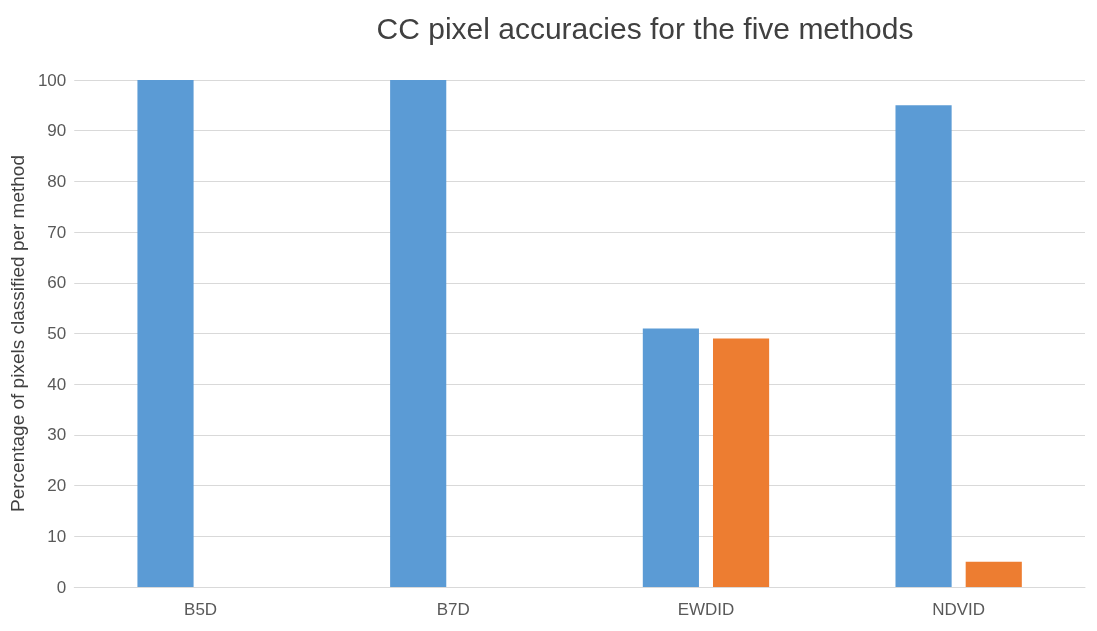 The width and height of the screenshot is (1097, 631). What do you see at coordinates (201, 609) in the screenshot?
I see `x-tick-label: B5D` at bounding box center [201, 609].